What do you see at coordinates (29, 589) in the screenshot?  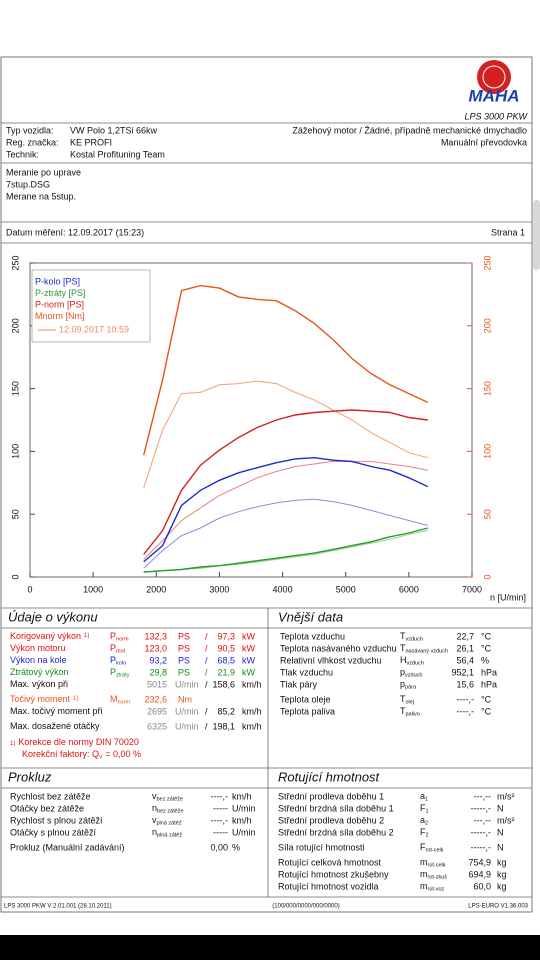 I see `x-tick-label: 0` at bounding box center [29, 589].